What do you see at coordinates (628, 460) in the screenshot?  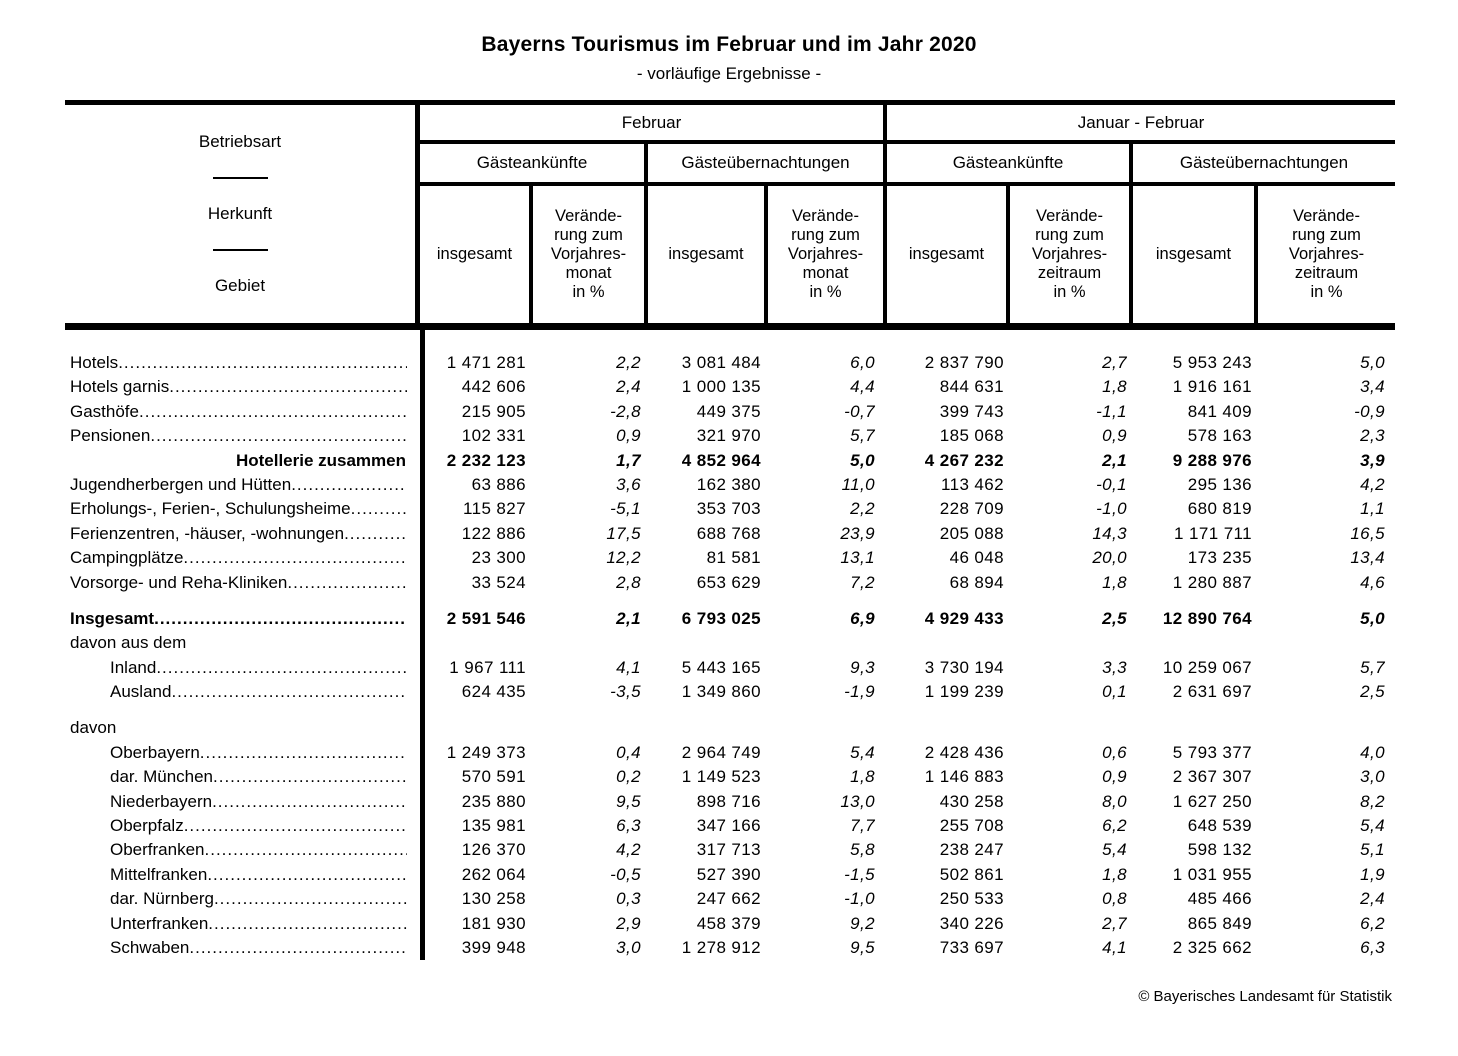 I see `cell-change-percent: 1,7` at bounding box center [628, 460].